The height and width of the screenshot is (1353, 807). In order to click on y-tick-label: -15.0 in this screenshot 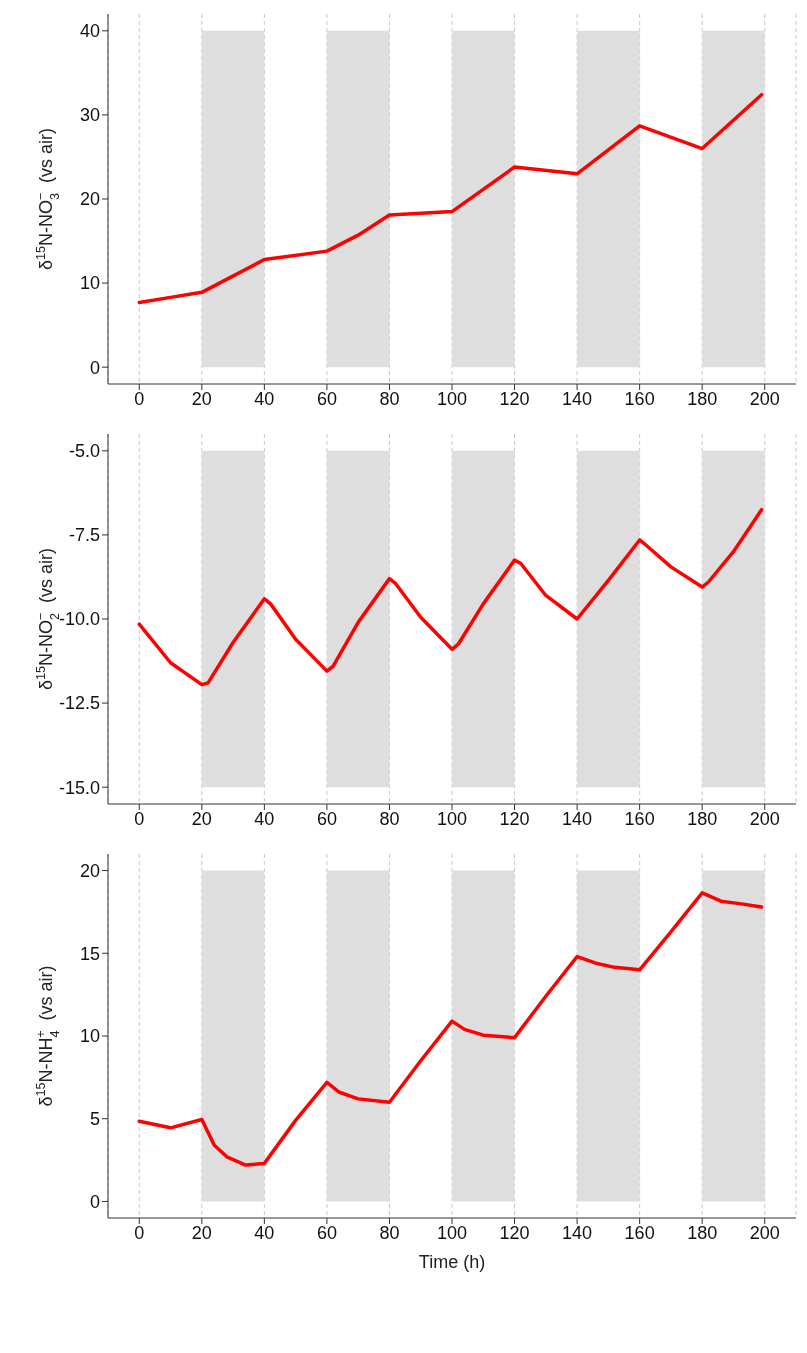, I will do `click(79, 787)`.